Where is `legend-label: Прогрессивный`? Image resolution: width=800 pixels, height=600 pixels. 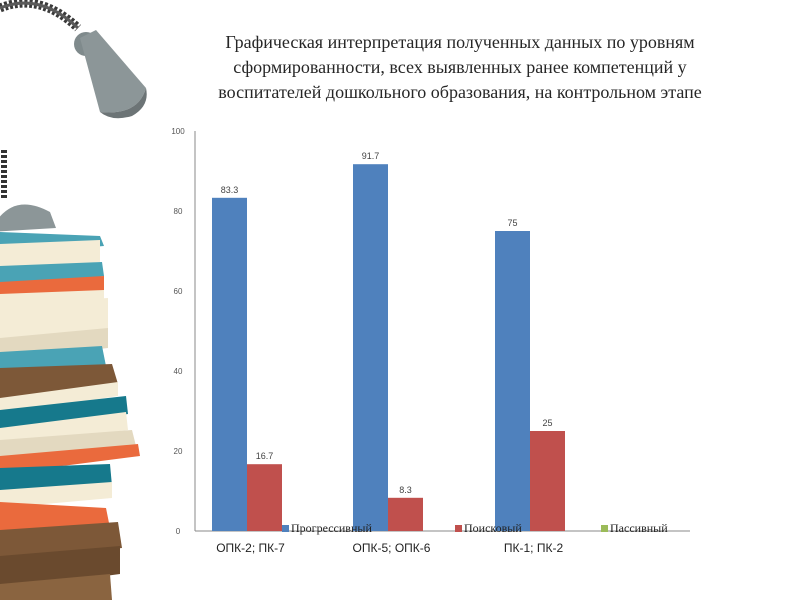 legend-label: Прогрессивный is located at coordinates (331, 528).